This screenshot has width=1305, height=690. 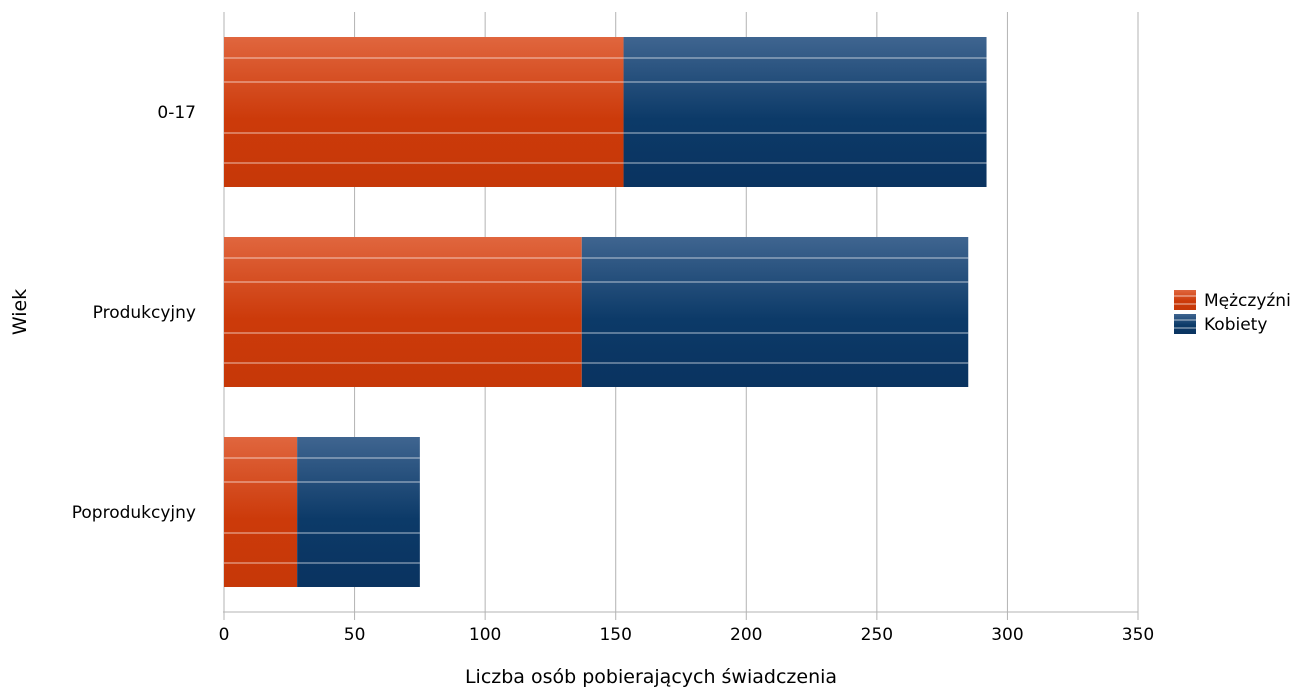 What do you see at coordinates (746, 635) in the screenshot?
I see `x-tick-label: 200` at bounding box center [746, 635].